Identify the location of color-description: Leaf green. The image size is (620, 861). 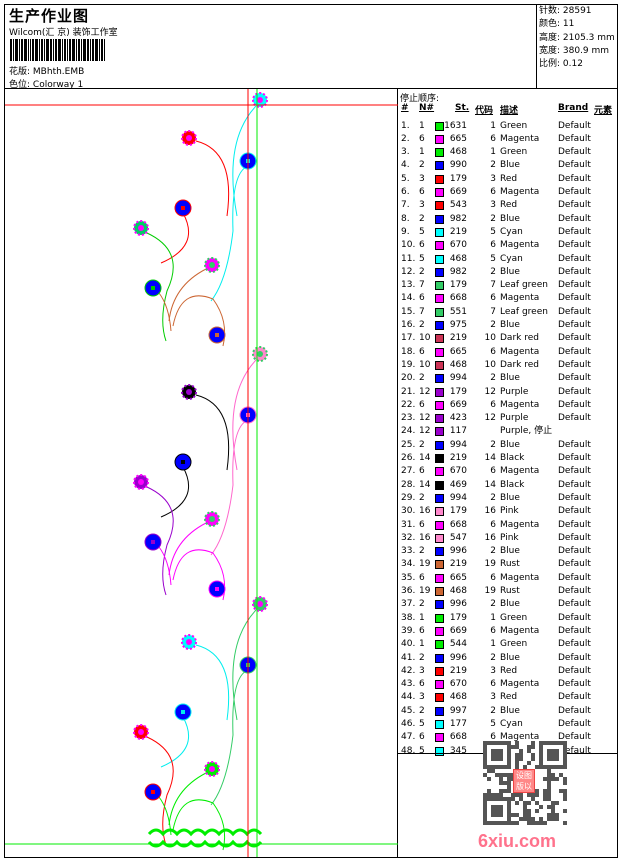
(524, 285).